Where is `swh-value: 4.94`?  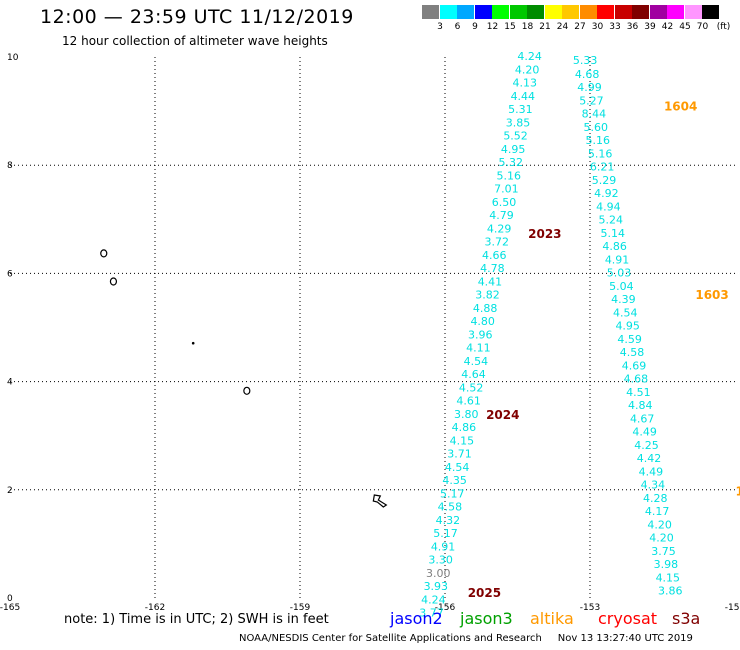 swh-value: 4.94 is located at coordinates (608, 206).